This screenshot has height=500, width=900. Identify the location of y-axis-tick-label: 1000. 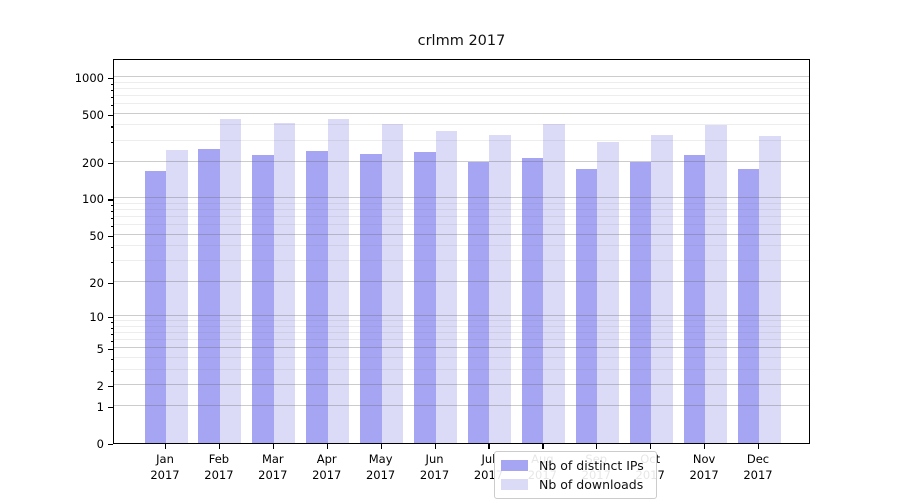
(89, 77).